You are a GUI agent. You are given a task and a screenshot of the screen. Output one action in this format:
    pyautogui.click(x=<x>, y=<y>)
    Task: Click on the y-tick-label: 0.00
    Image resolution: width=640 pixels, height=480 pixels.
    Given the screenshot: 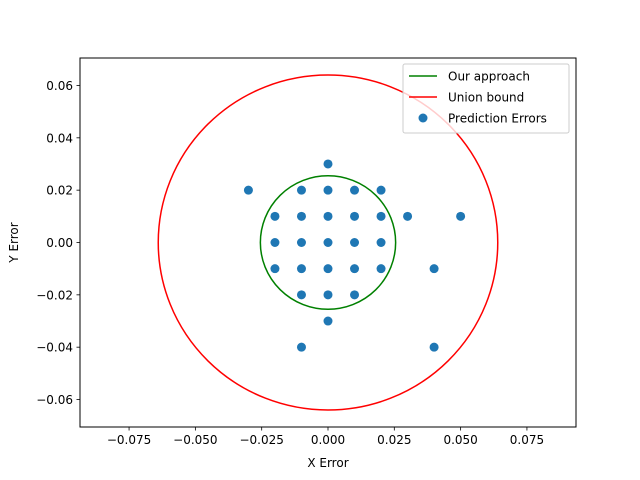 What is the action you would take?
    pyautogui.click(x=59, y=243)
    